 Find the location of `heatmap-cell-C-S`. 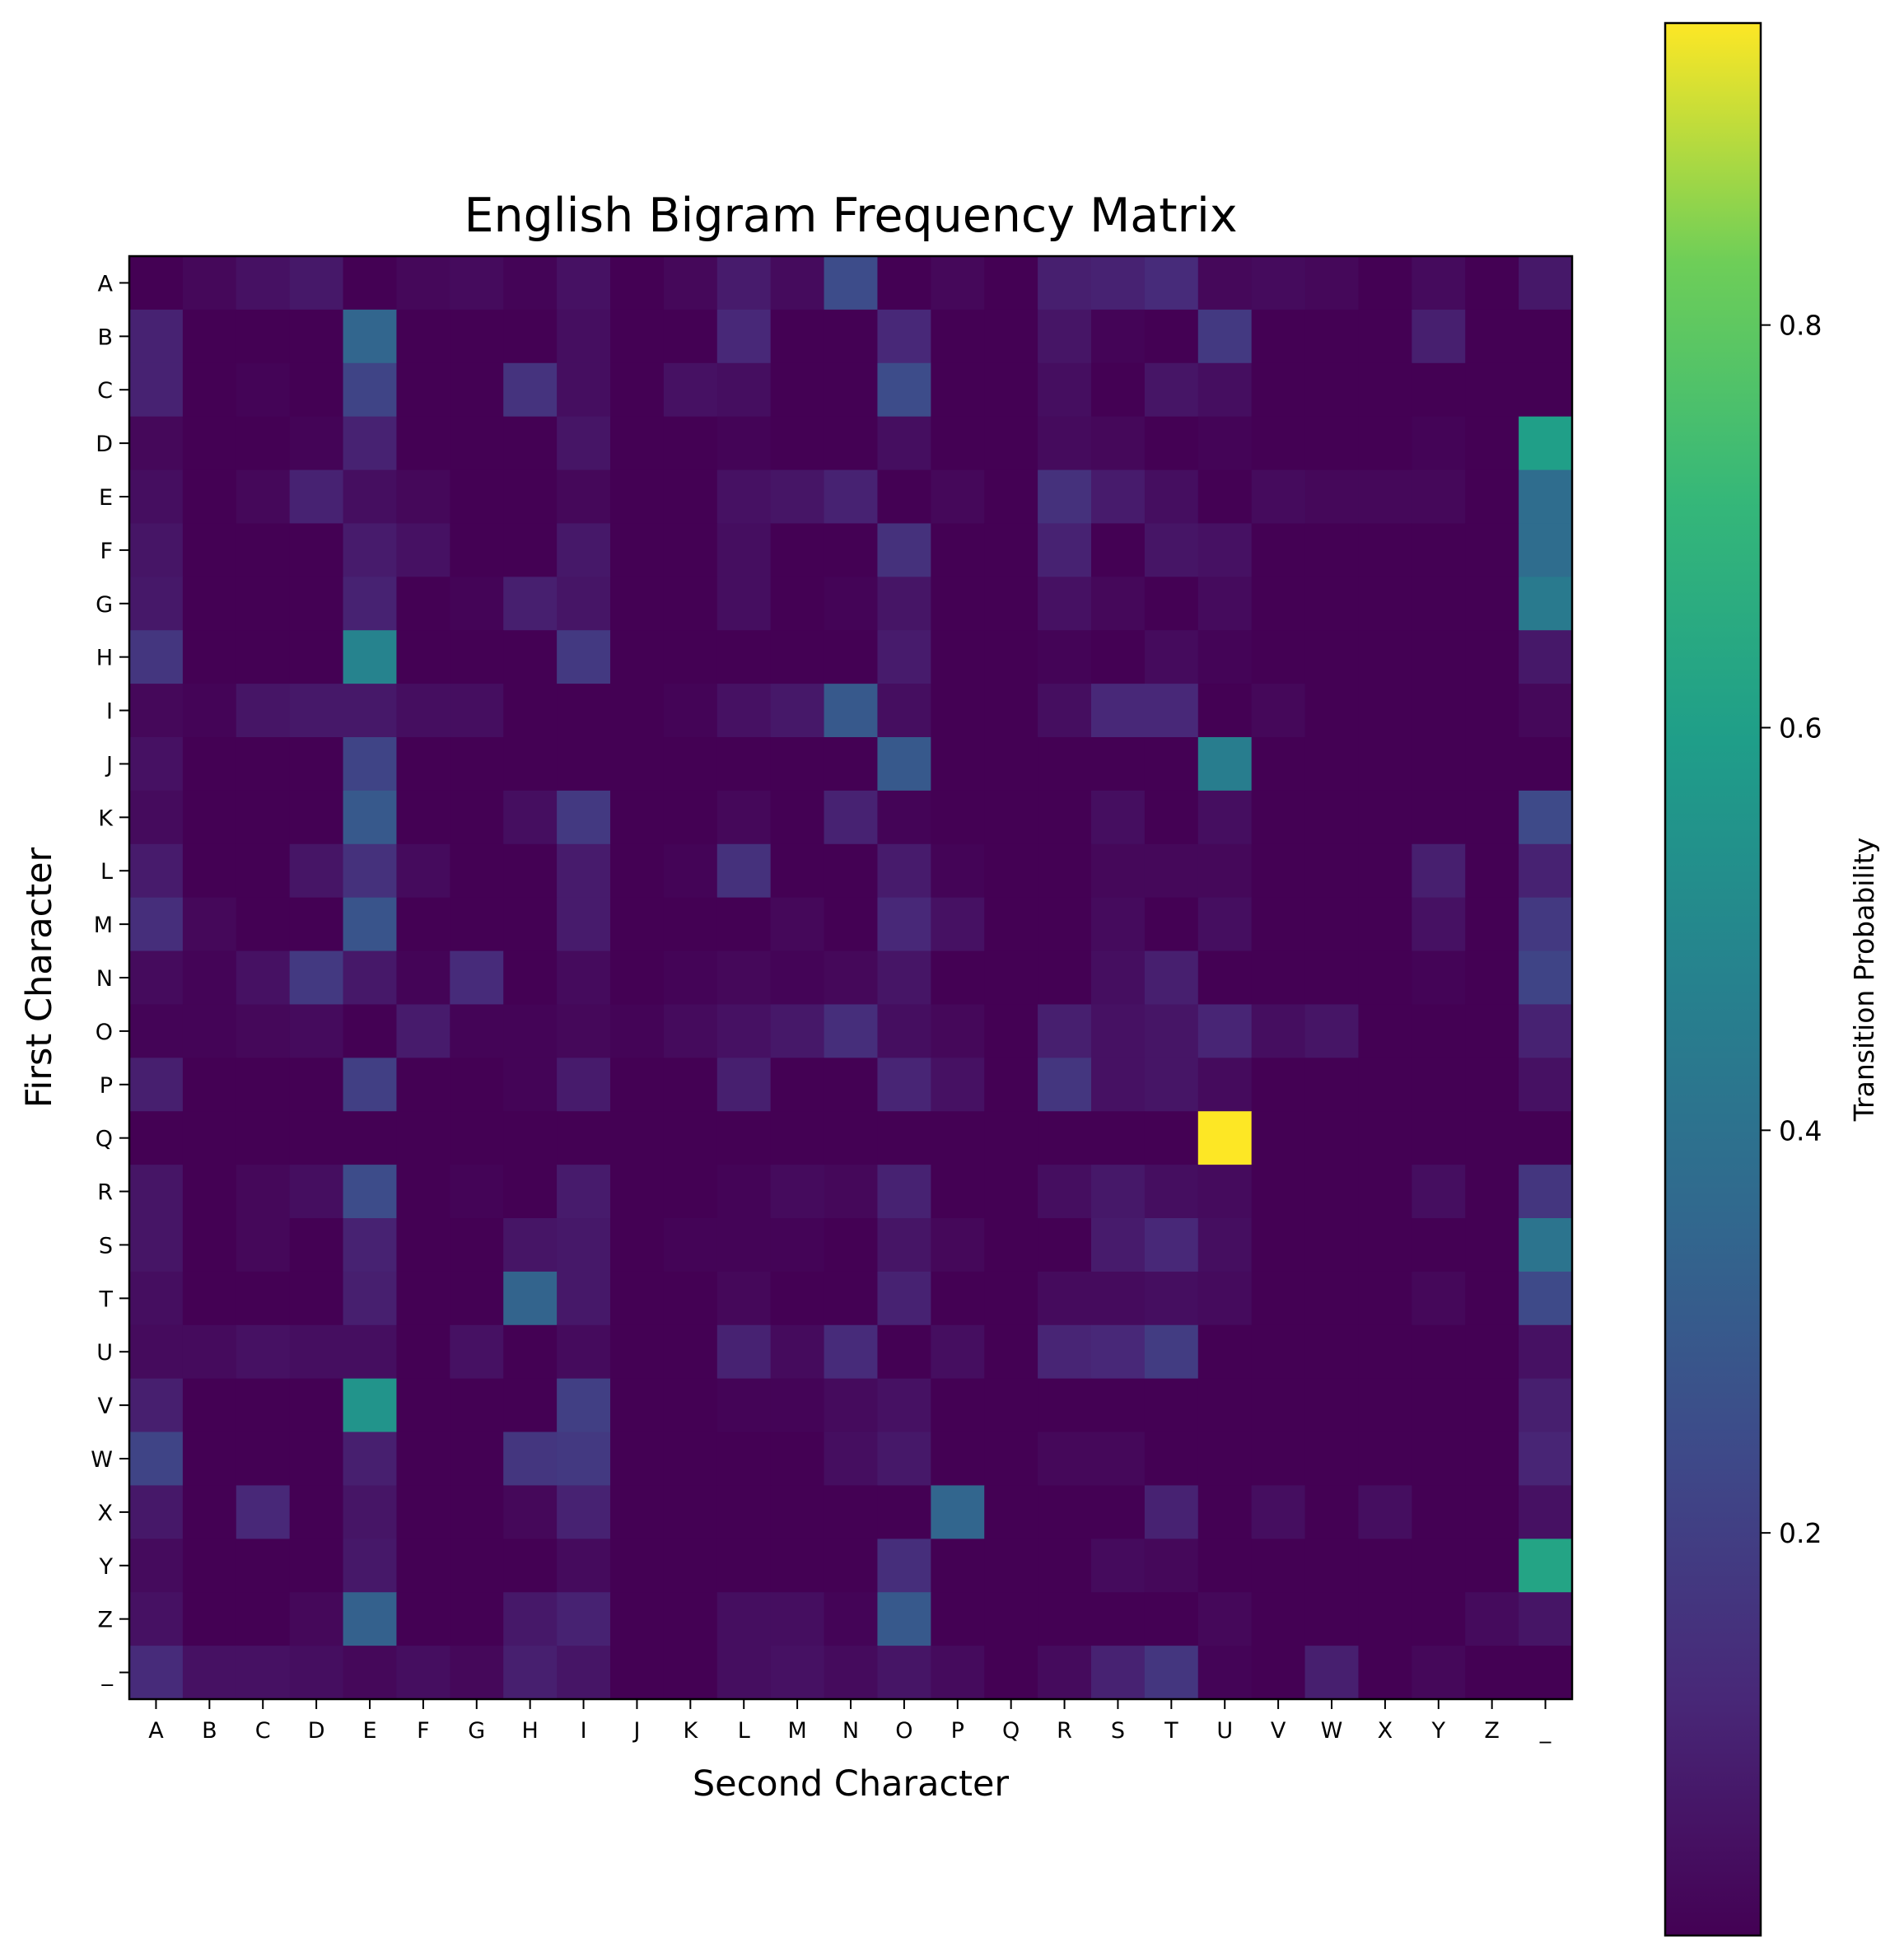

heatmap-cell-C-S is located at coordinates (1118, 390).